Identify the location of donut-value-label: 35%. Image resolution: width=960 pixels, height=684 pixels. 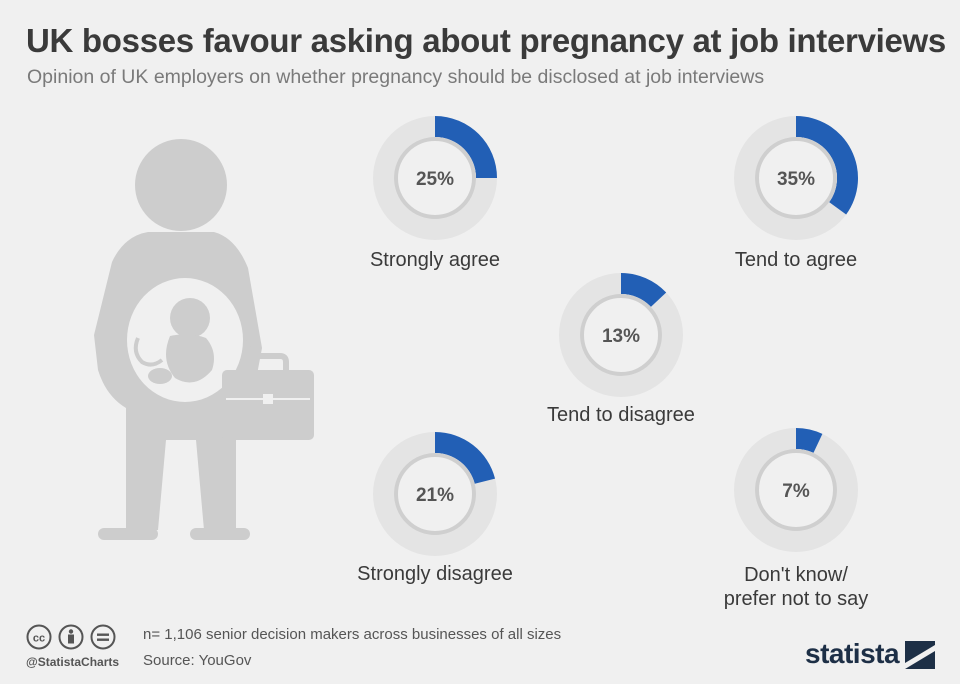
(796, 179).